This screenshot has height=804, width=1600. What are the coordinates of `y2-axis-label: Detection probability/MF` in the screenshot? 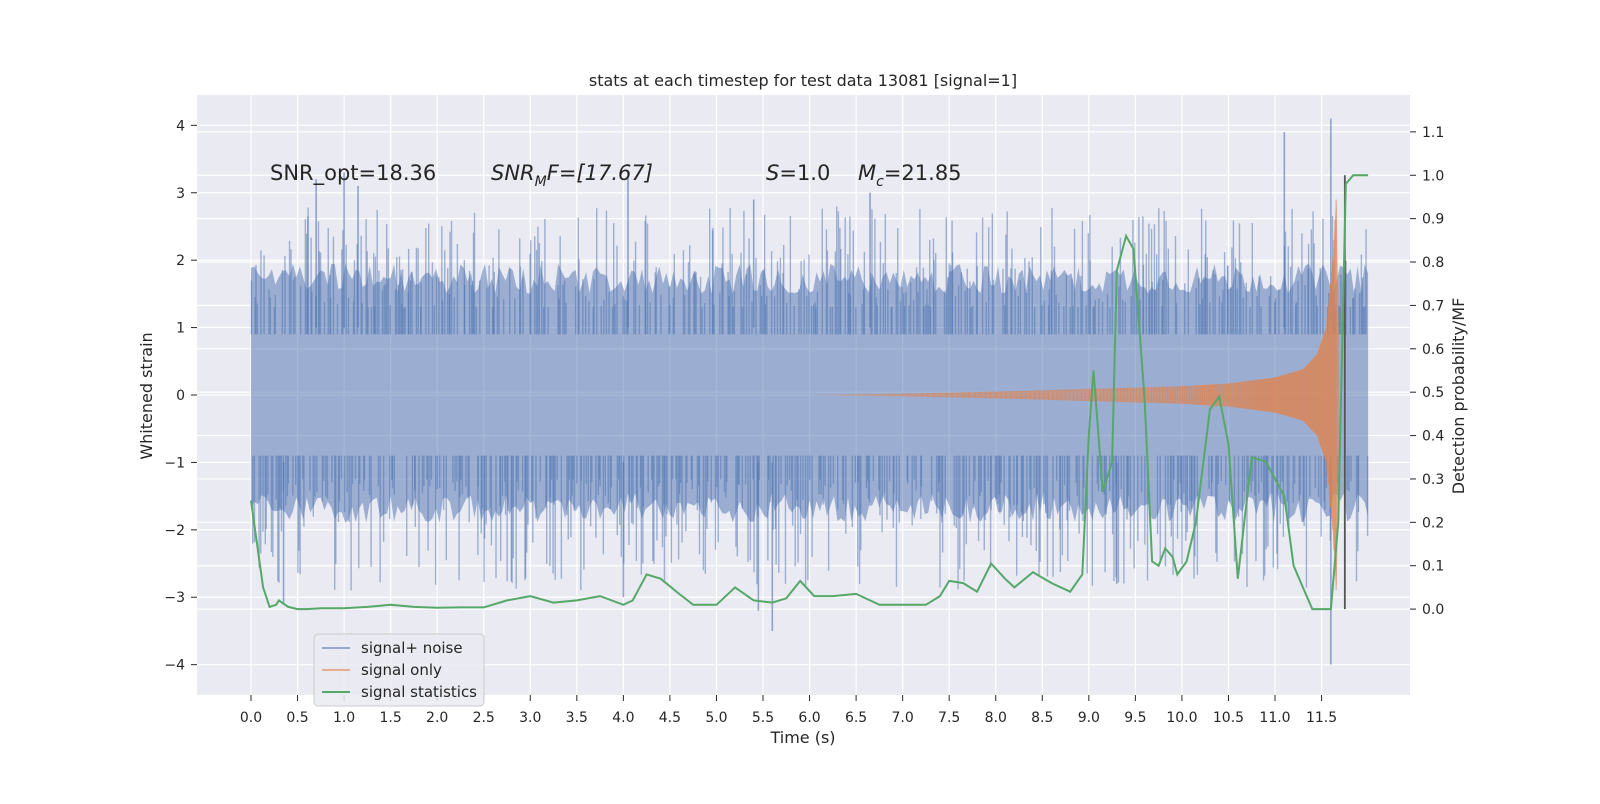 It's located at (1458, 396).